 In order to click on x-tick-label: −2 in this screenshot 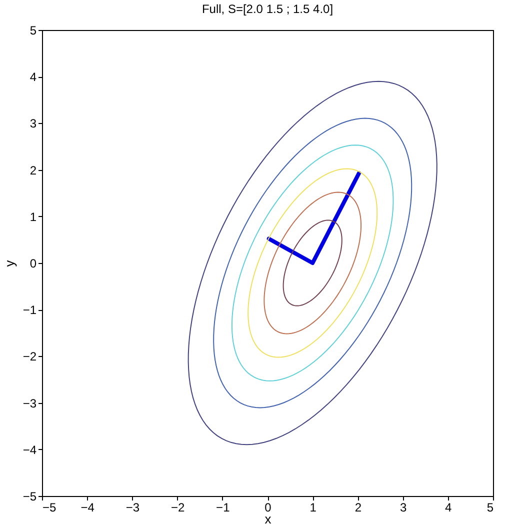, I will do `click(177, 507)`.